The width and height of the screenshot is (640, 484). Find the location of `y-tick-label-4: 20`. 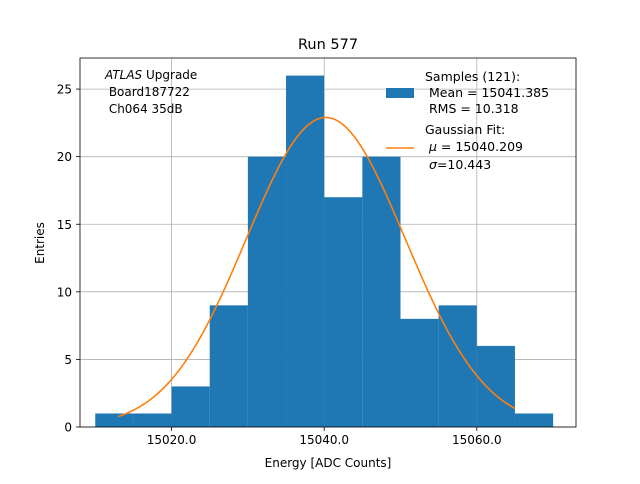

y-tick-label-4: 20 is located at coordinates (64, 157).